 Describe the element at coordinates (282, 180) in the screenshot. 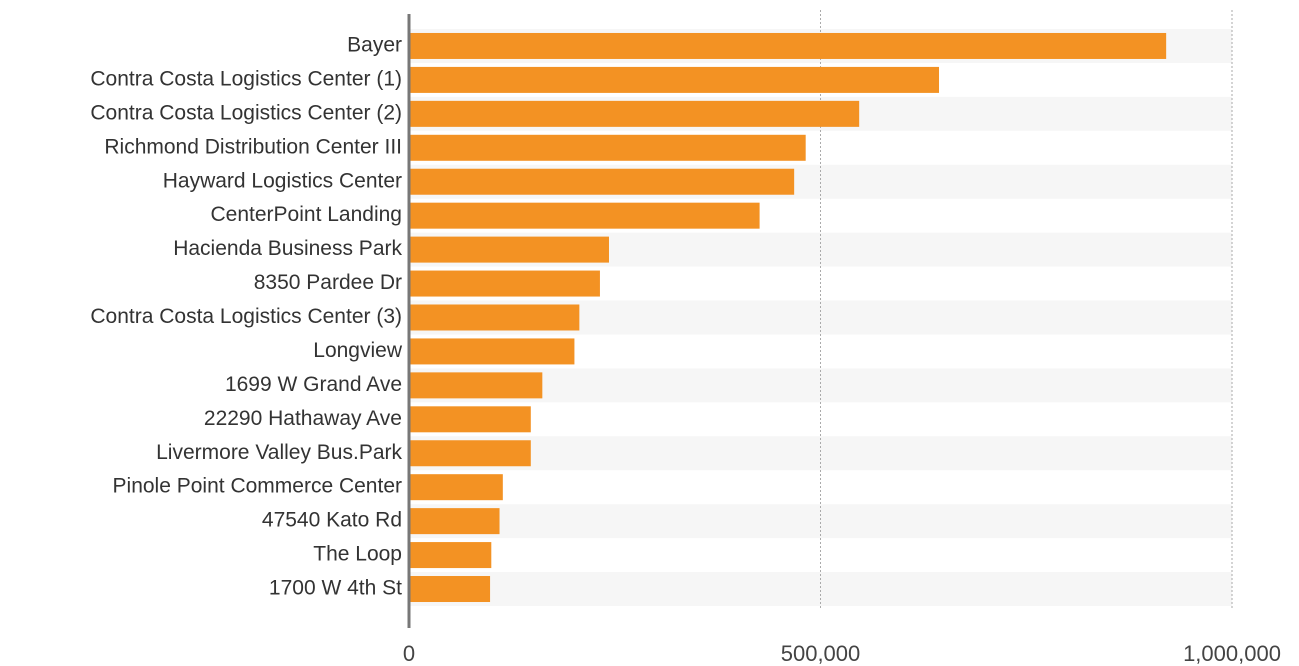

I see `y-tick-label: Hayward Logistics Center` at that location.